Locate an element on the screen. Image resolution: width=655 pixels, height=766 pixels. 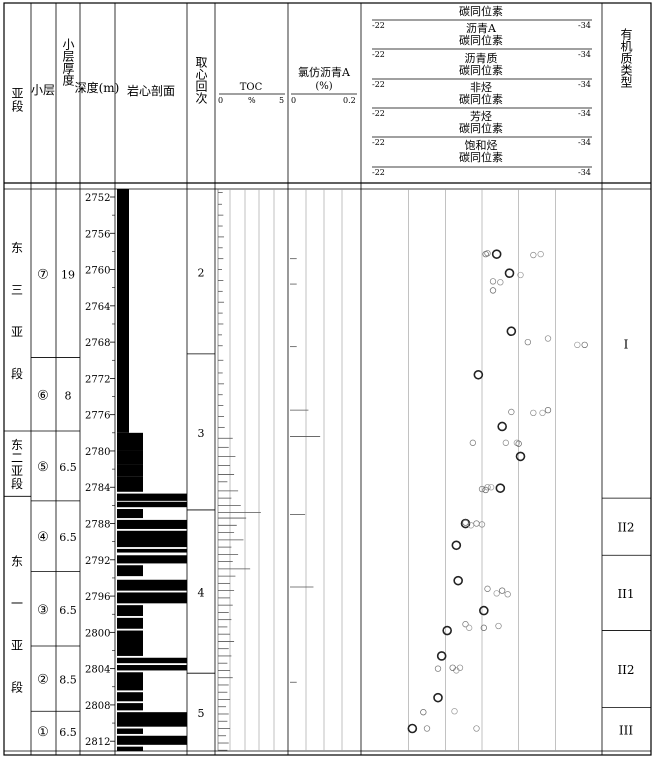
layer-number: ① is located at coordinates (43, 732).